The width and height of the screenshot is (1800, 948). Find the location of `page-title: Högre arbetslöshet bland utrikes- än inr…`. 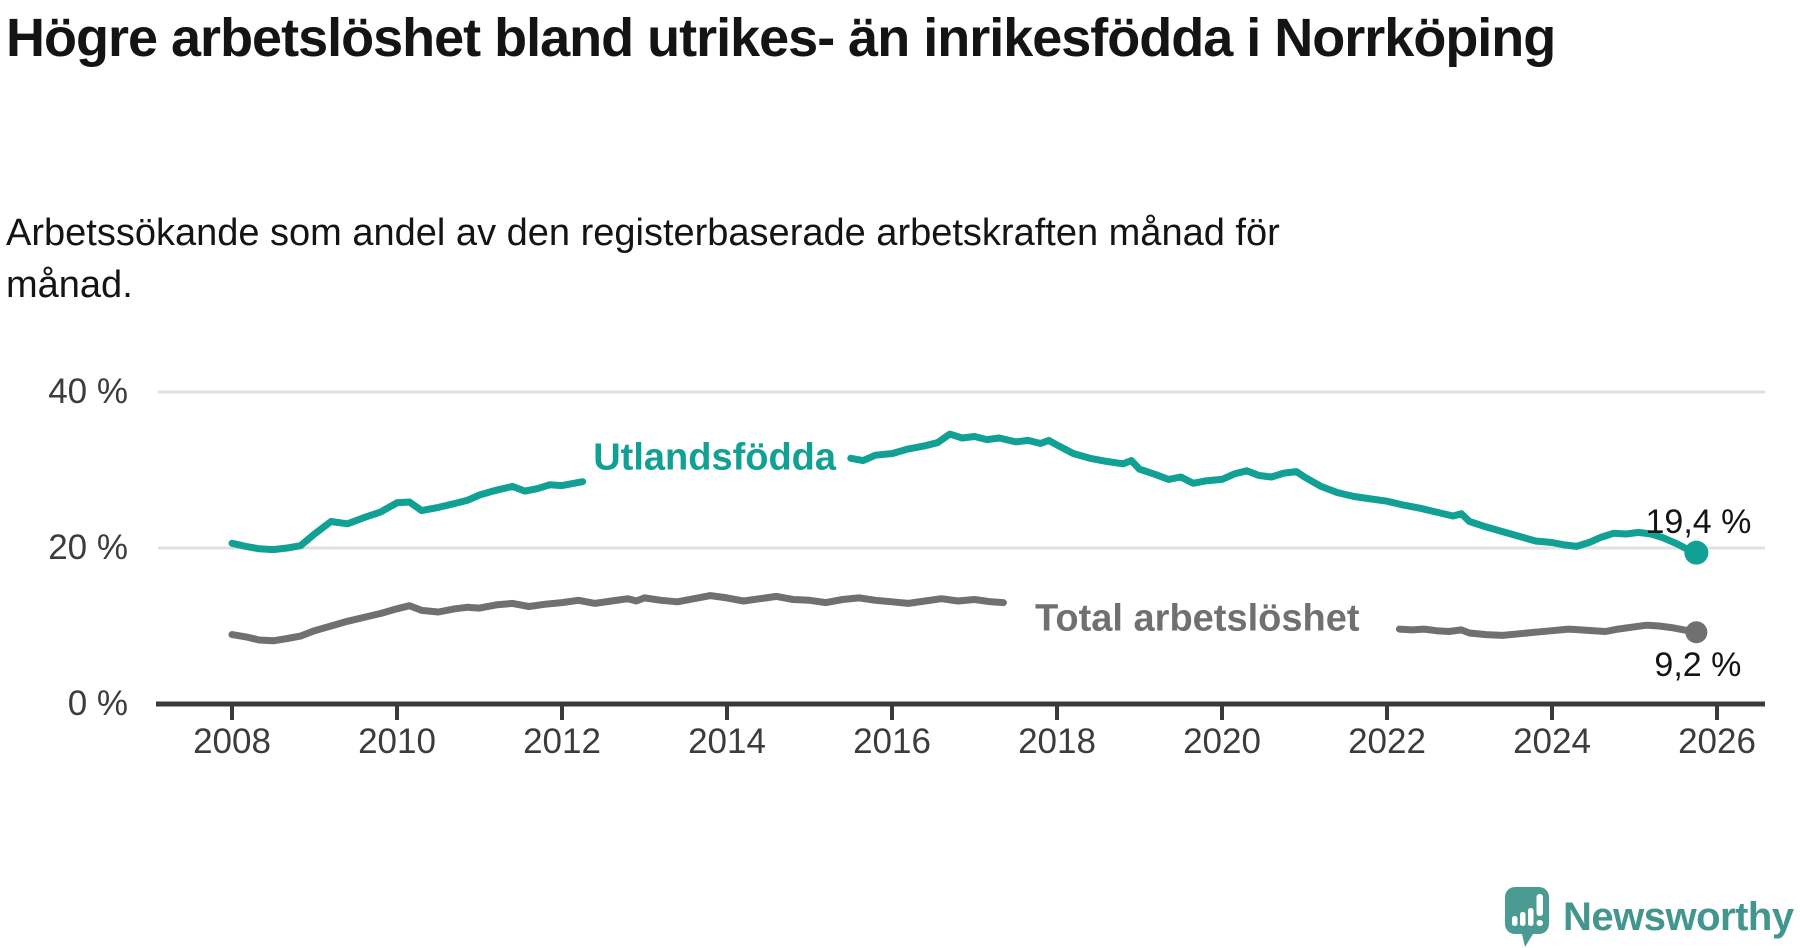

page-title: Högre arbetslöshet bland utrikes- än inr… is located at coordinates (781, 38).